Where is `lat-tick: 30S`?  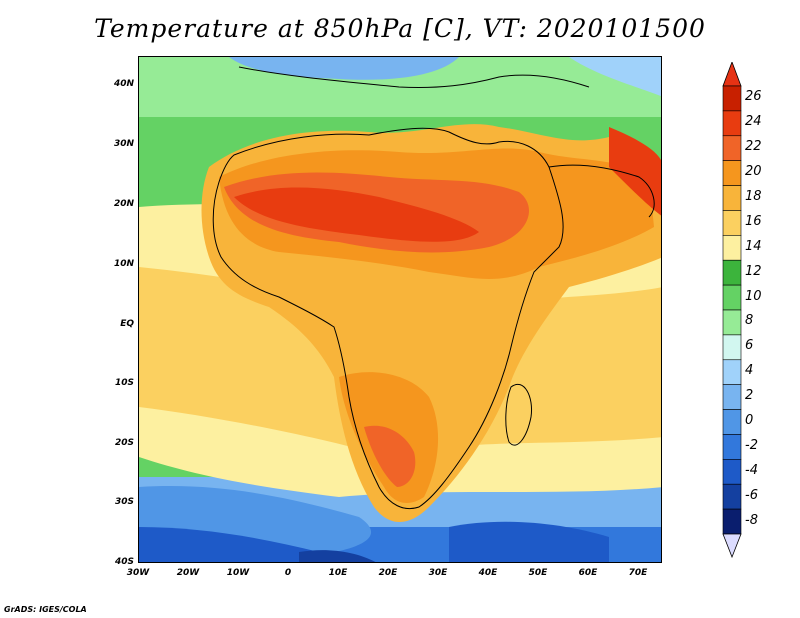
lat-tick: 30S is located at coordinates (124, 502).